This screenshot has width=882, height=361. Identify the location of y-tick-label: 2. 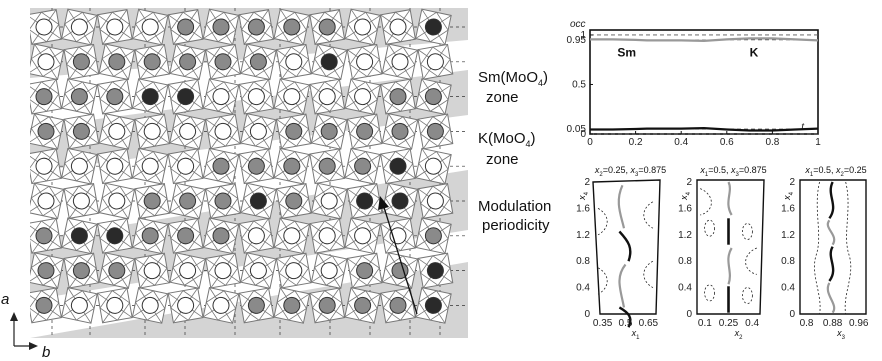
(689, 182).